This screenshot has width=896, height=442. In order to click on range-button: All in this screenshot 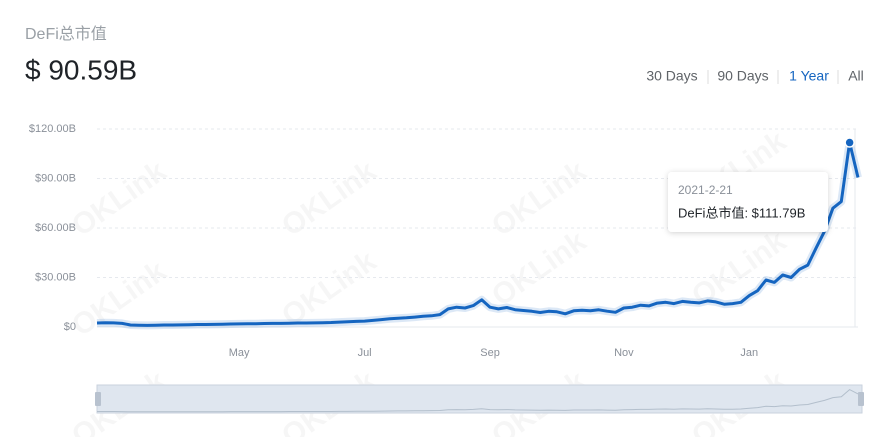, I will do `click(856, 76)`.